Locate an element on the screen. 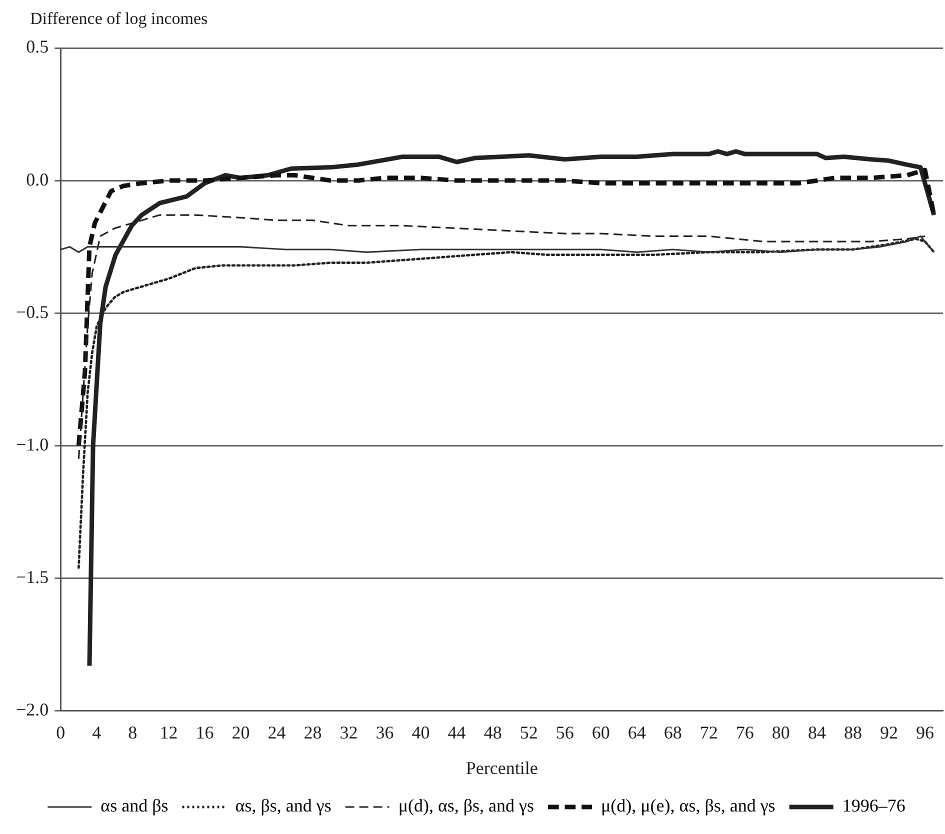 This screenshot has height=834, width=945. x-tick-label: 56 is located at coordinates (565, 732).